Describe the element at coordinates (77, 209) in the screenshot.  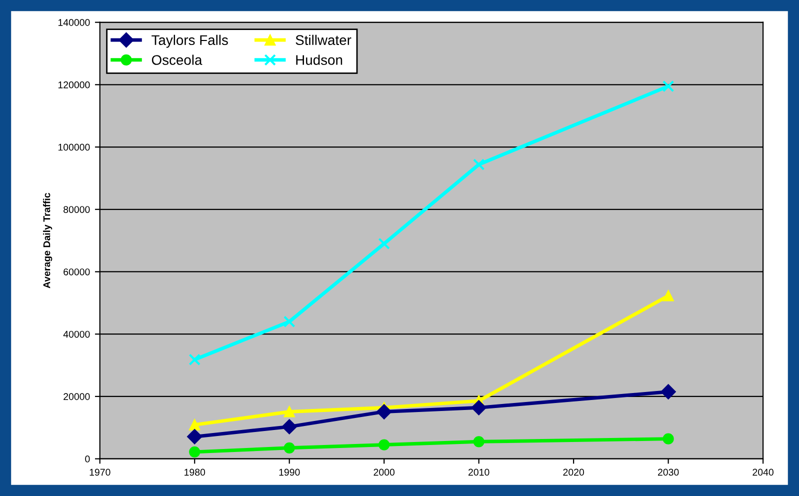
I see `y-tick-label: 80000` at that location.